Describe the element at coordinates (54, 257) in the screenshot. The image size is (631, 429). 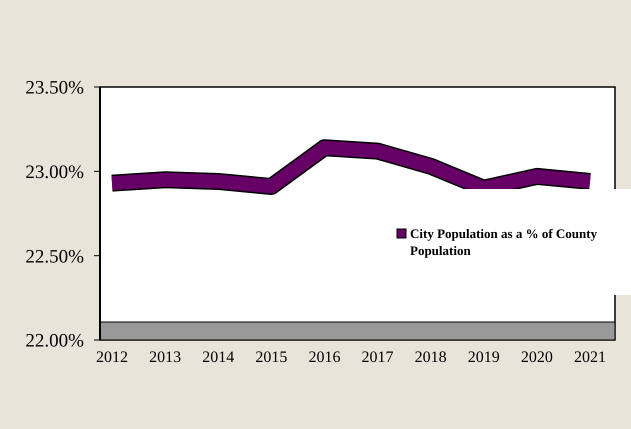
I see `y-tick-label: 22.50%` at that location.